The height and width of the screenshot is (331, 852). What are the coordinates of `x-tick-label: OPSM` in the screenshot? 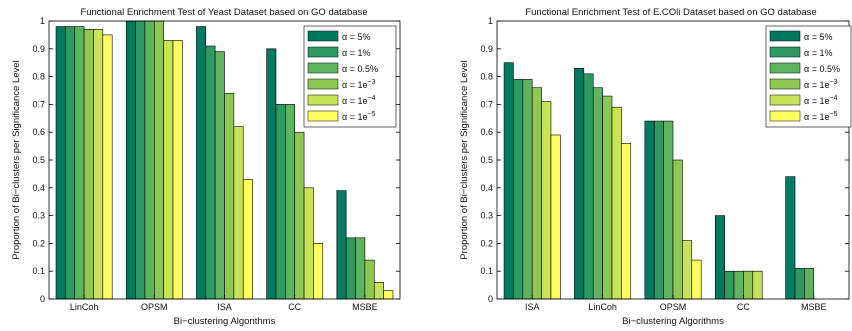 It's located at (154, 307).